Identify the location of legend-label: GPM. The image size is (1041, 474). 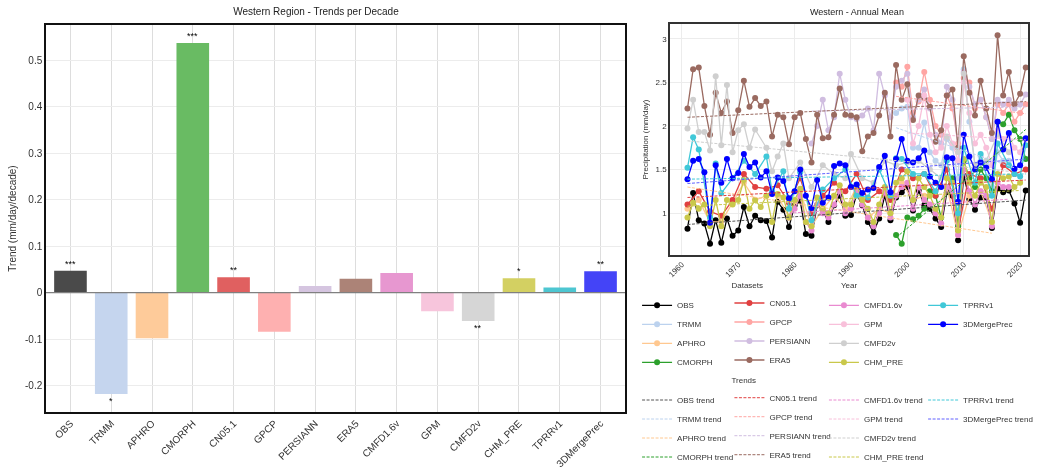
(873, 325).